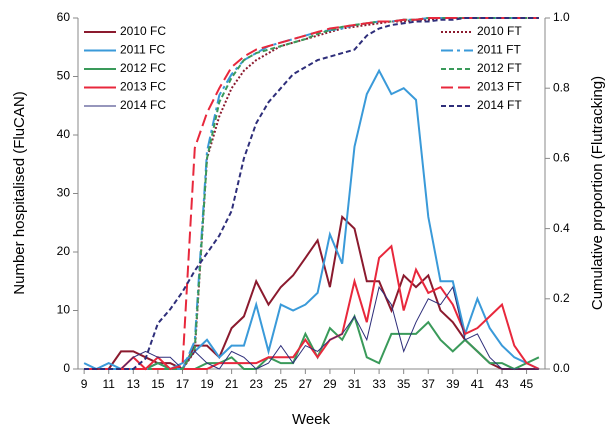  I want to click on x-tick-label: 39, so click(453, 384).